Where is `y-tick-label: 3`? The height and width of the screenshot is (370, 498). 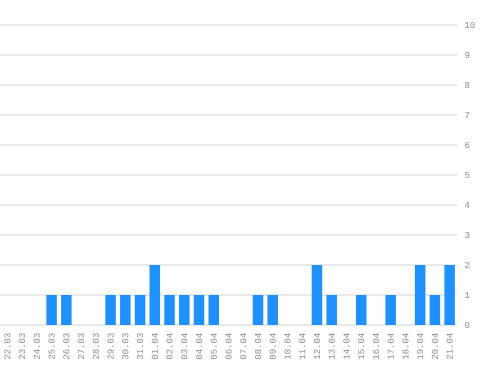 y-tick-label: 3 is located at coordinates (467, 235).